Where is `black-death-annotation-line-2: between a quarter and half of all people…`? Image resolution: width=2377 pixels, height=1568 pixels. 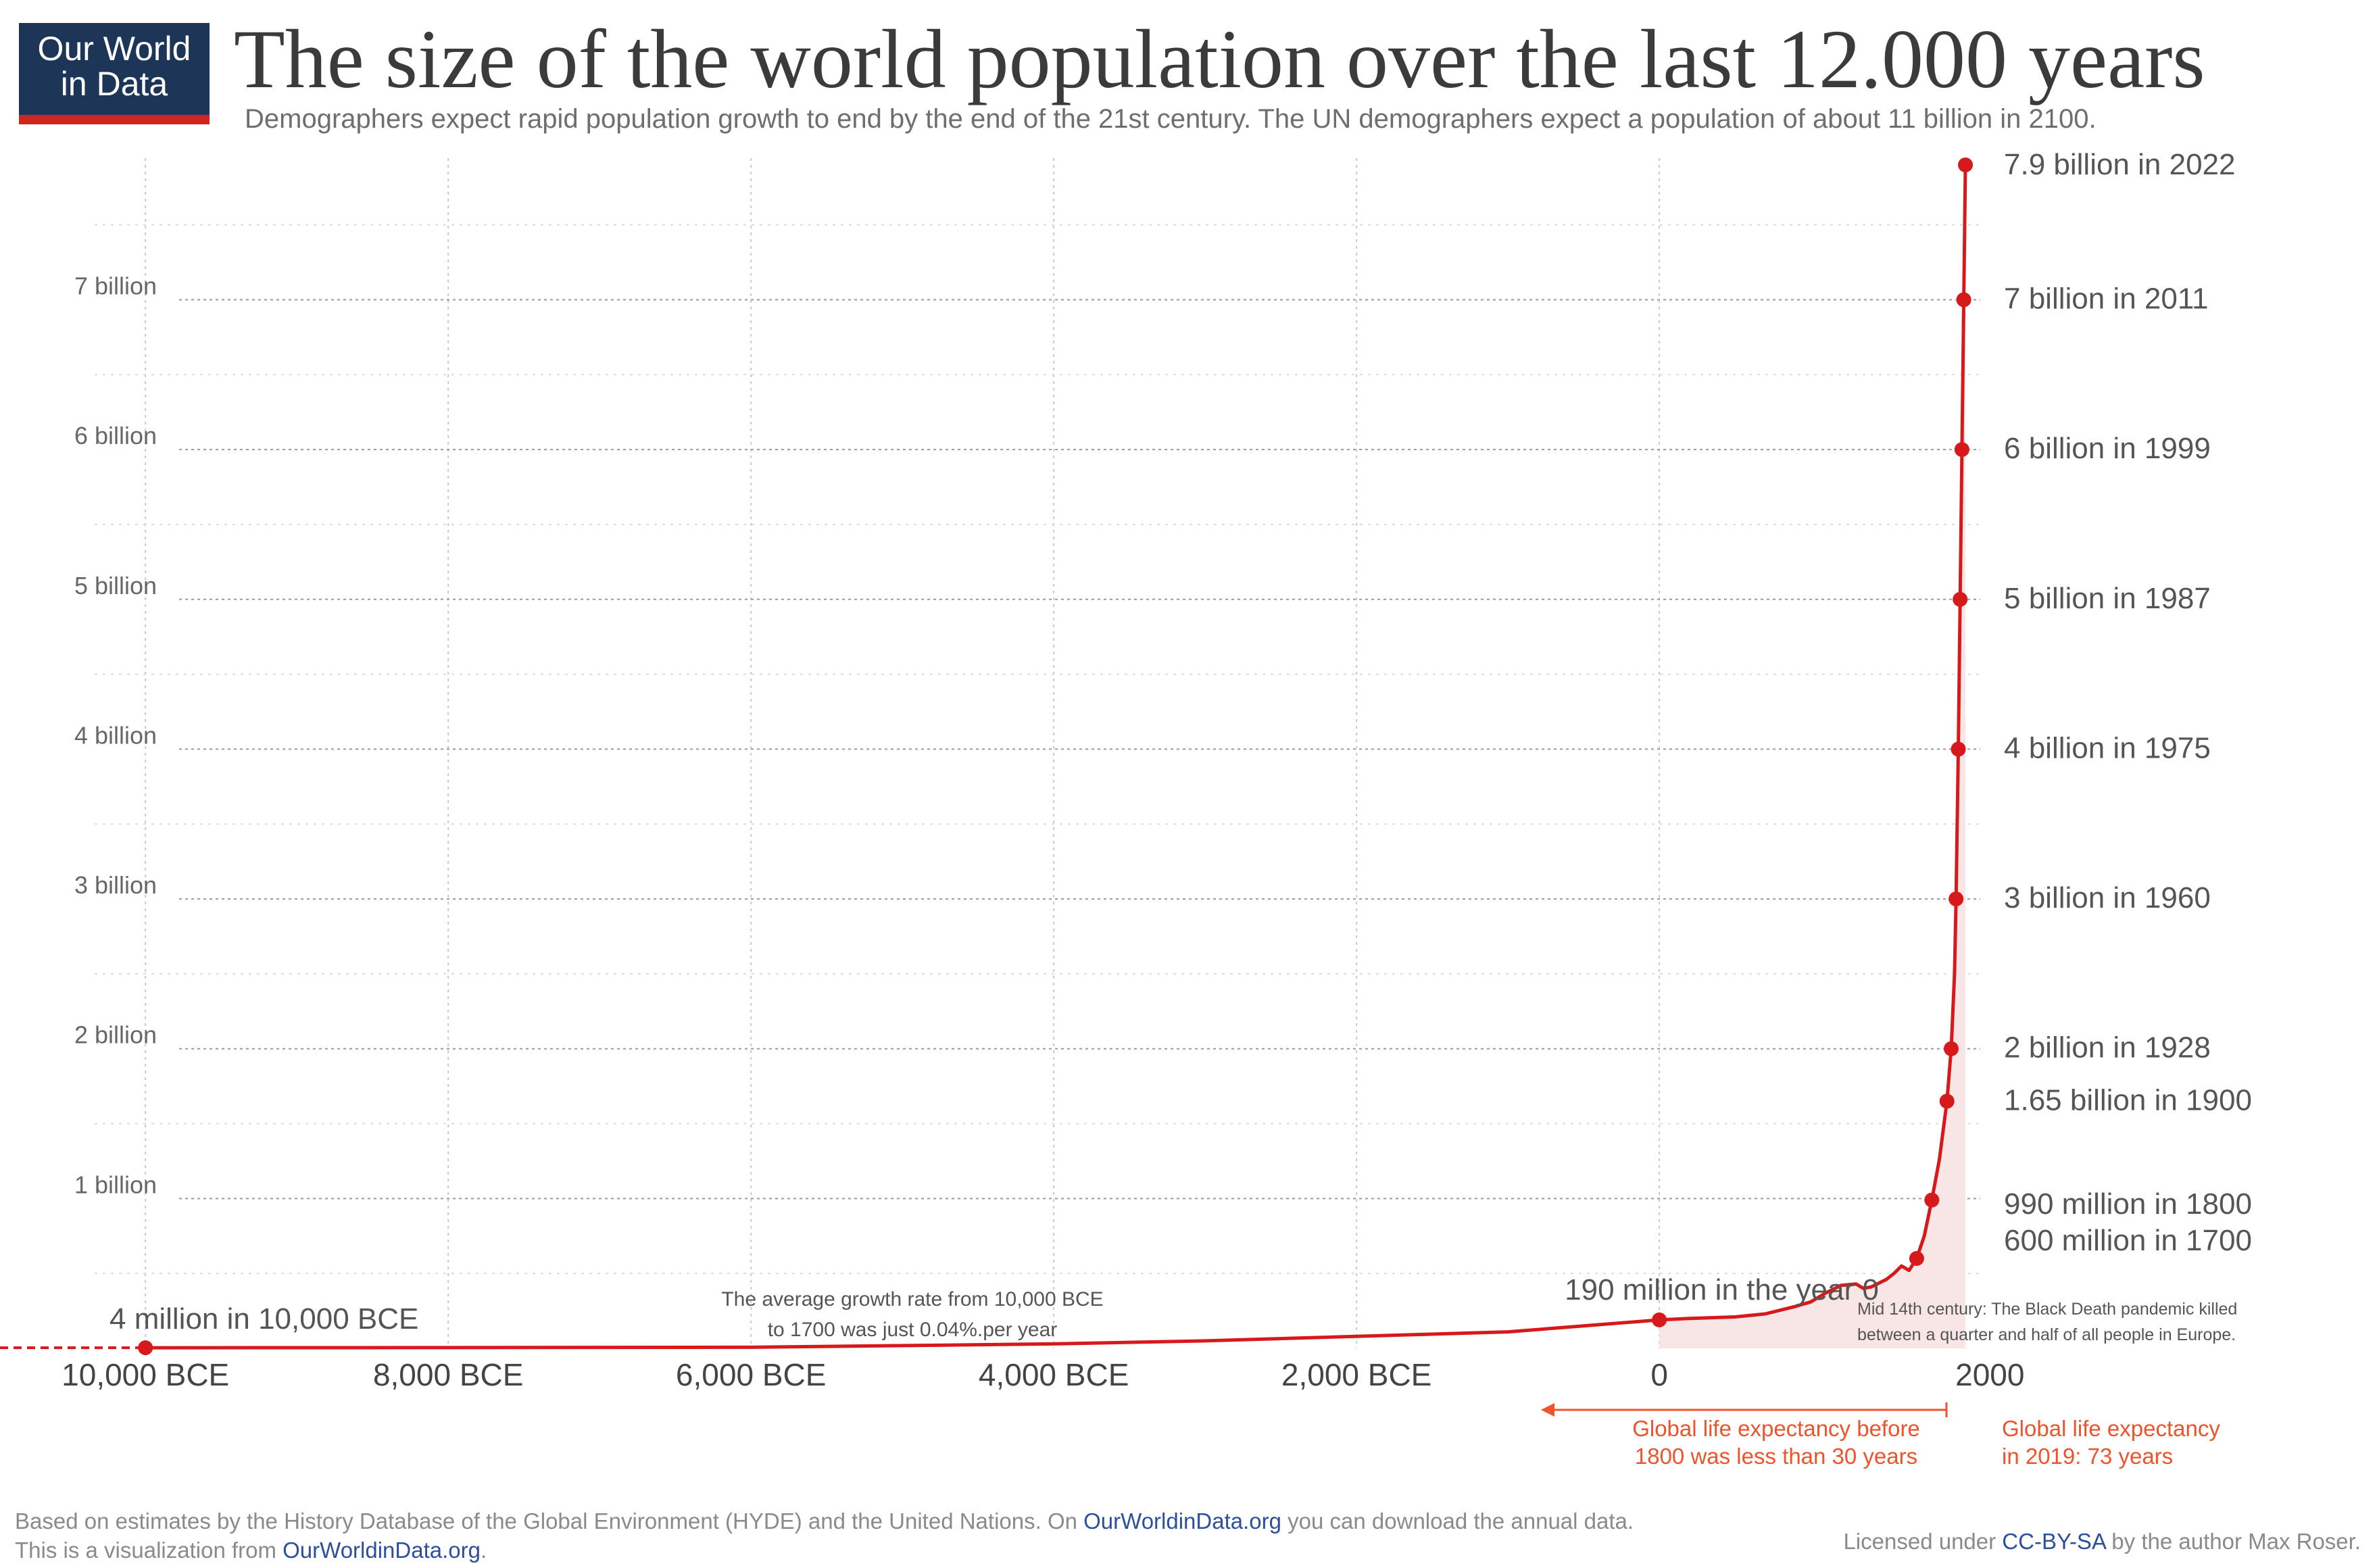
black-death-annotation-line-2: between a quarter and half of all people… is located at coordinates (2046, 1334).